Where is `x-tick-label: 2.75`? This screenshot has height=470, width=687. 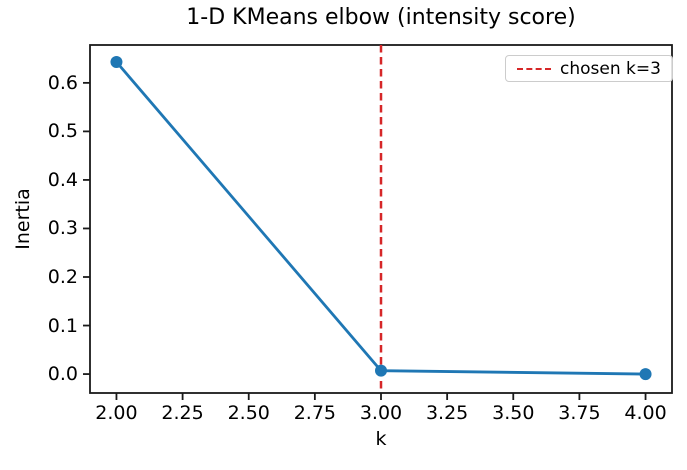 x-tick-label: 2.75 is located at coordinates (315, 413).